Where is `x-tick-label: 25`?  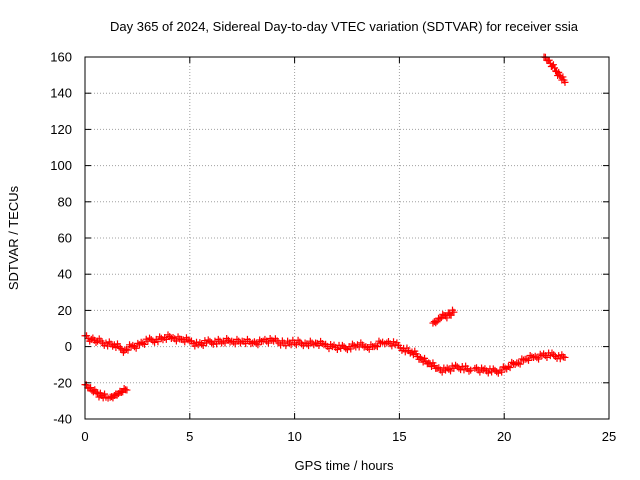 x-tick-label: 25 is located at coordinates (609, 436).